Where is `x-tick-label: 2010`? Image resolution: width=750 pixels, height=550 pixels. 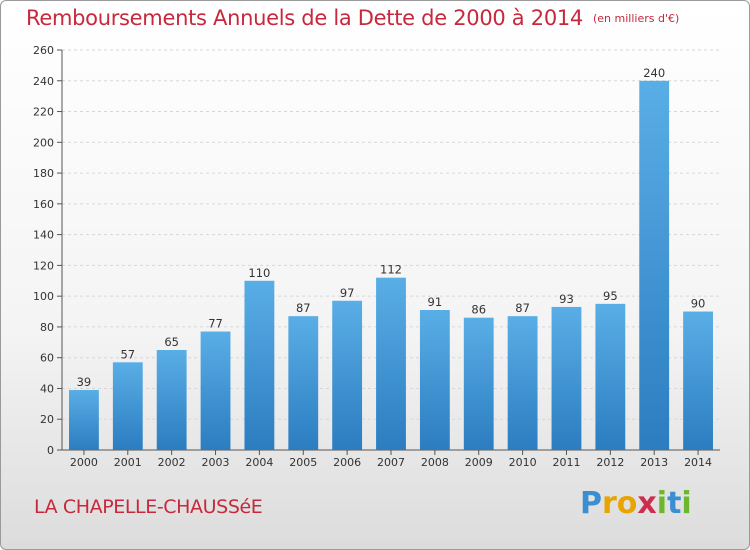
x-tick-label: 2010 is located at coordinates (523, 462).